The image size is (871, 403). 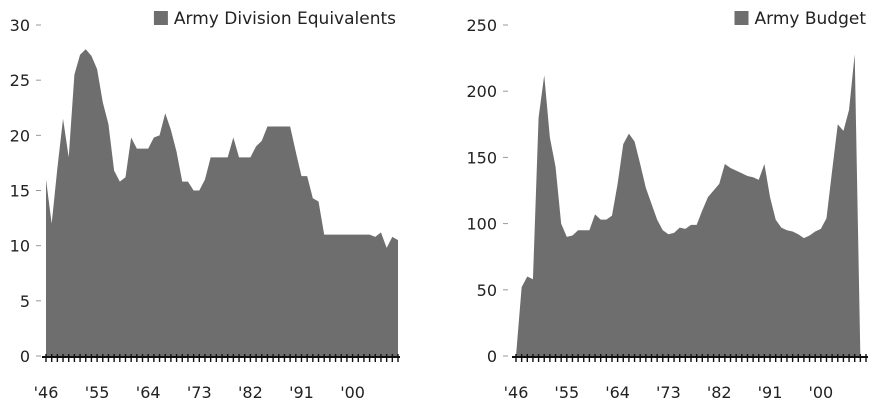 What do you see at coordinates (481, 157) in the screenshot?
I see `y-tick-label: 150` at bounding box center [481, 157].